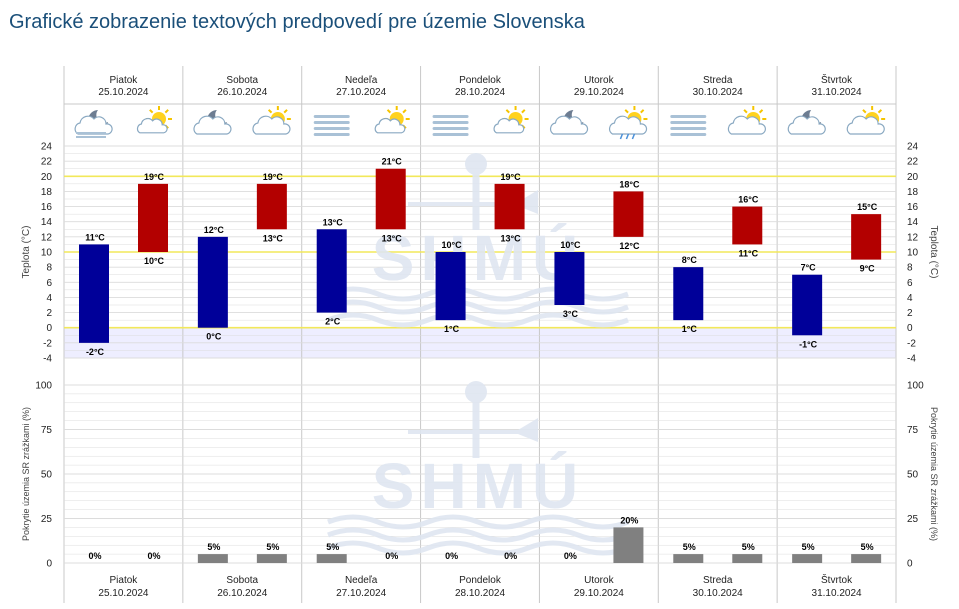  Describe the element at coordinates (748, 253) in the screenshot. I see `min-temp-label: 11°C` at that location.